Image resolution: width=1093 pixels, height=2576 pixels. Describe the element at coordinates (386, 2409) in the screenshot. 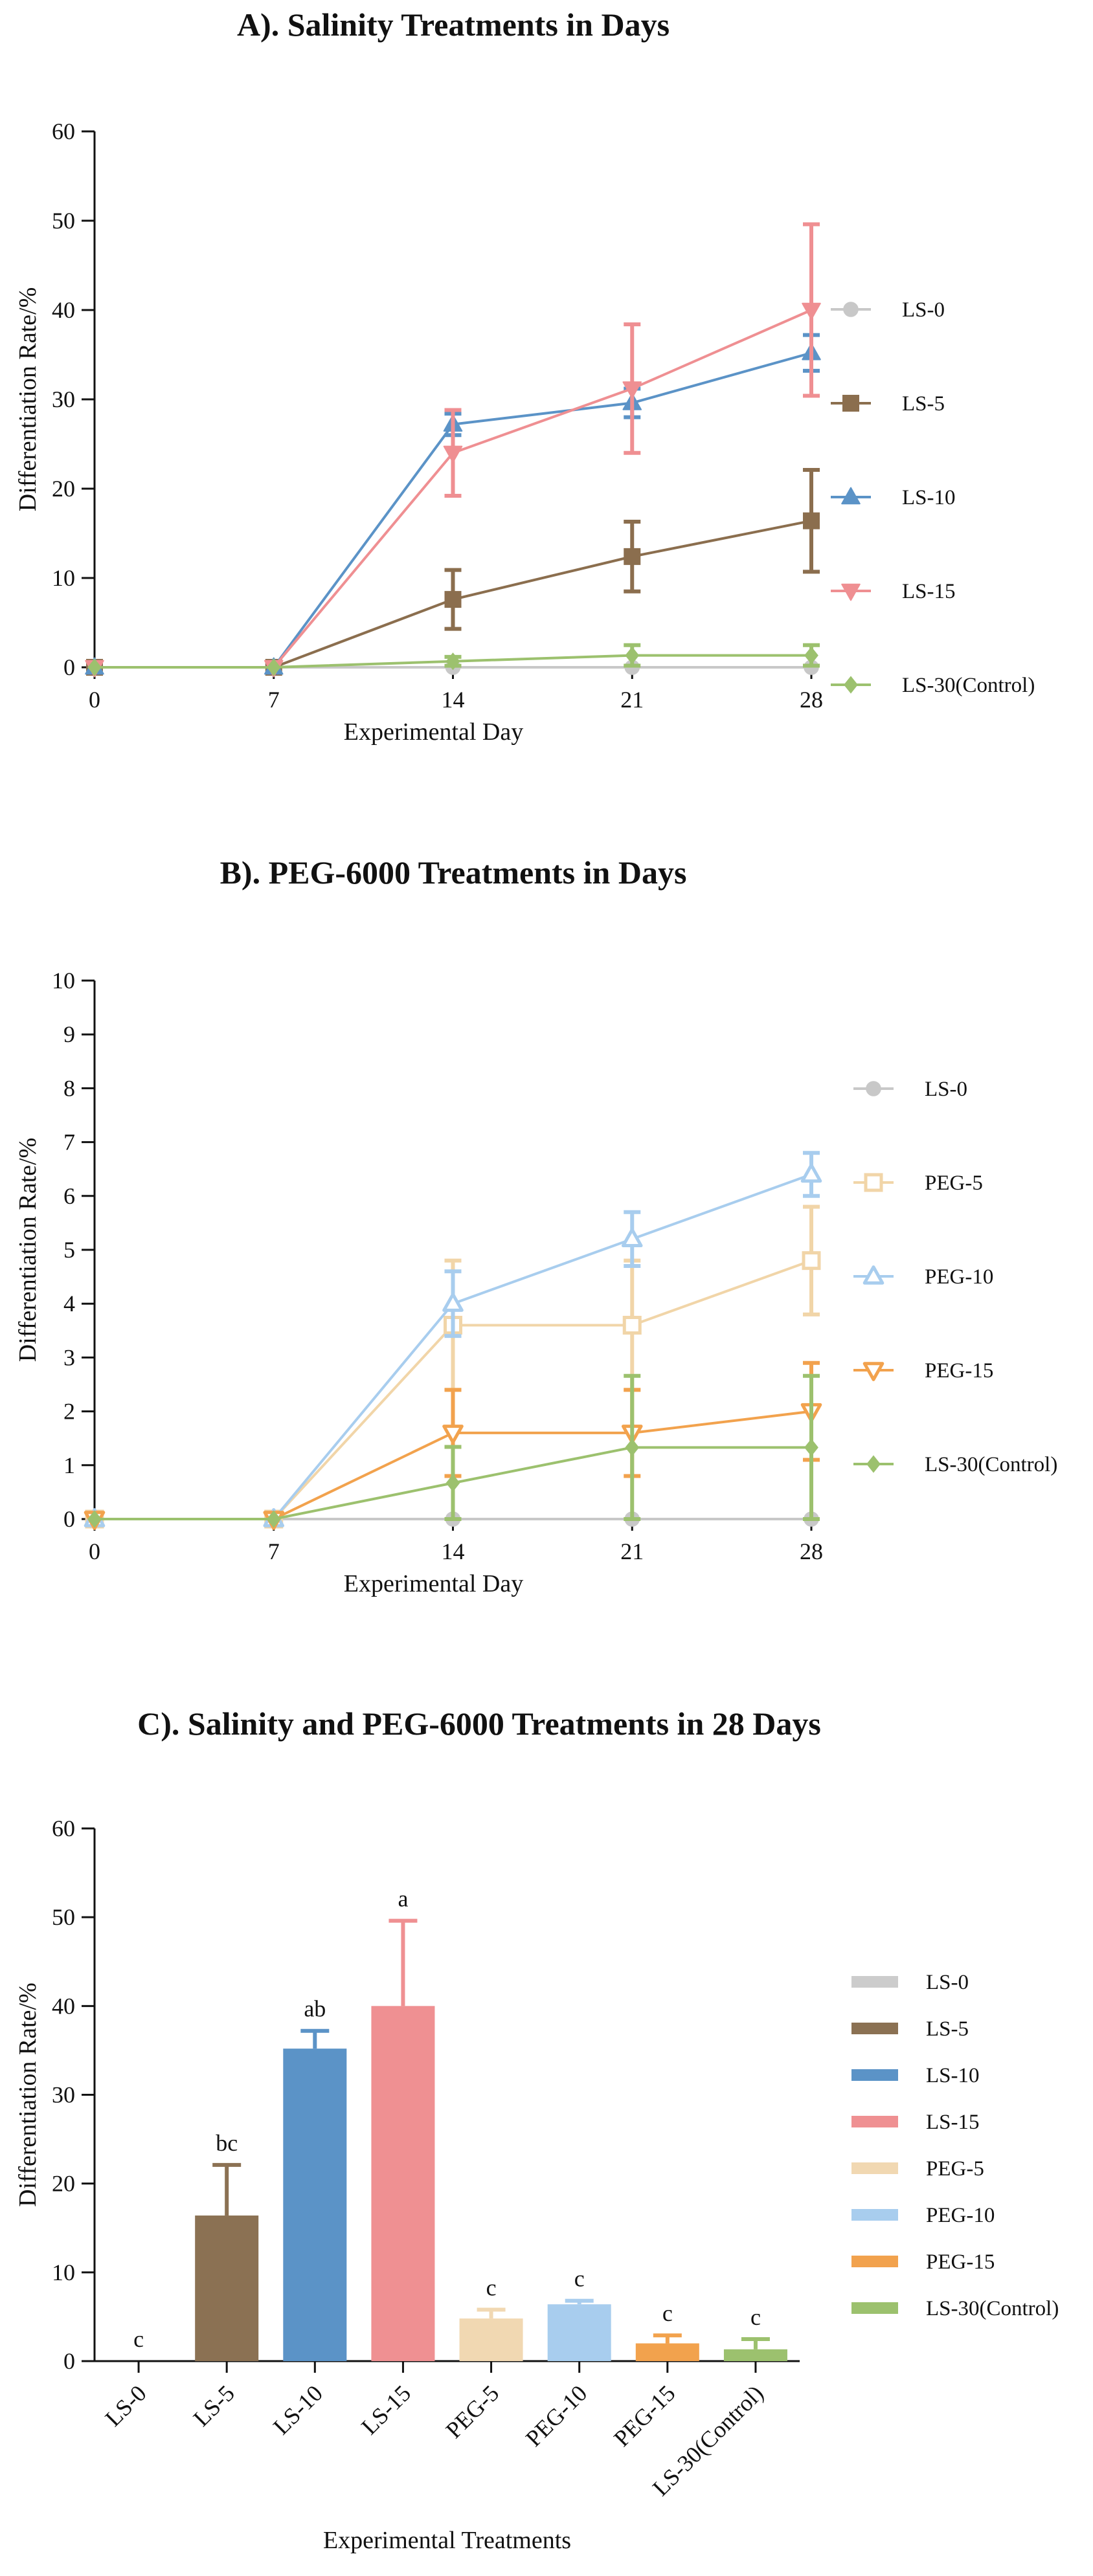

I see `x-tick-label: LS-15` at that location.